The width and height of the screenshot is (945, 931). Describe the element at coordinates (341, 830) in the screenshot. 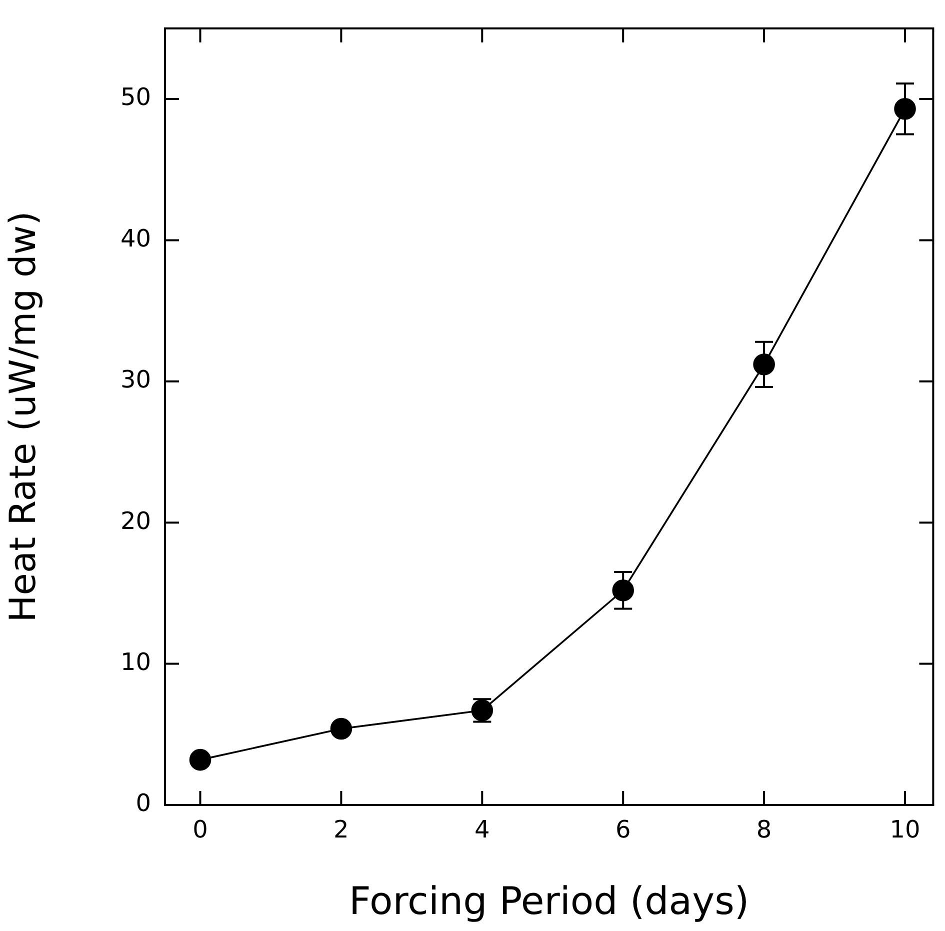

I see `x-tick-label: 2` at that location.